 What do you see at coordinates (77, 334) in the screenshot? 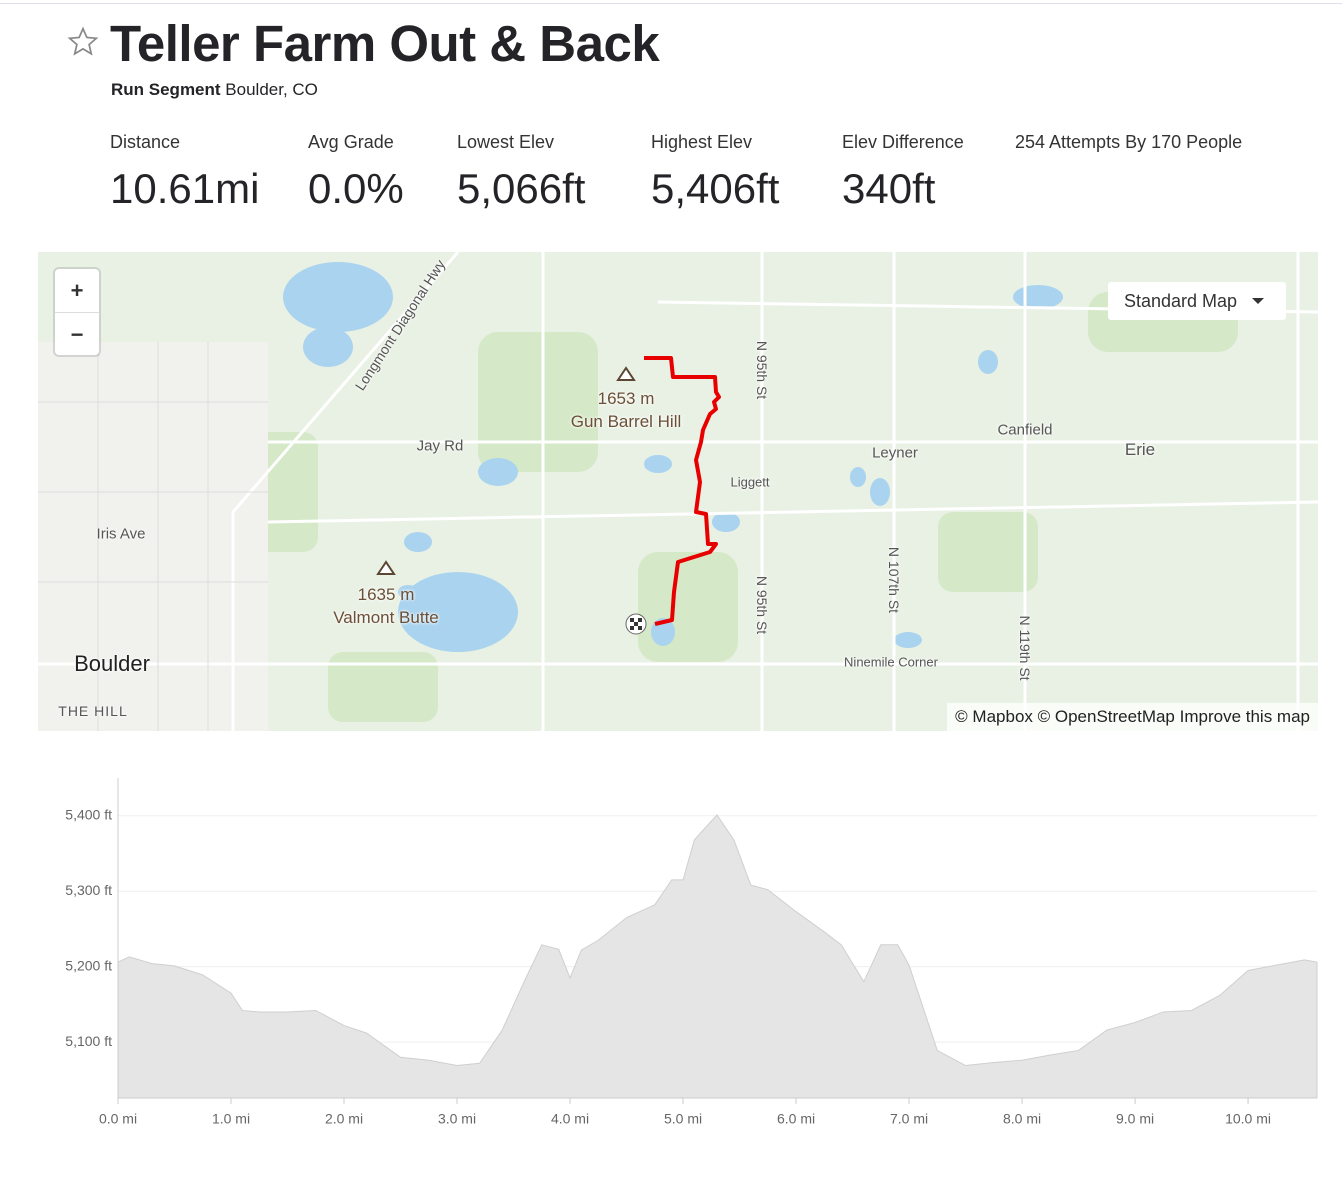
I see `zoom-out: −` at bounding box center [77, 334].